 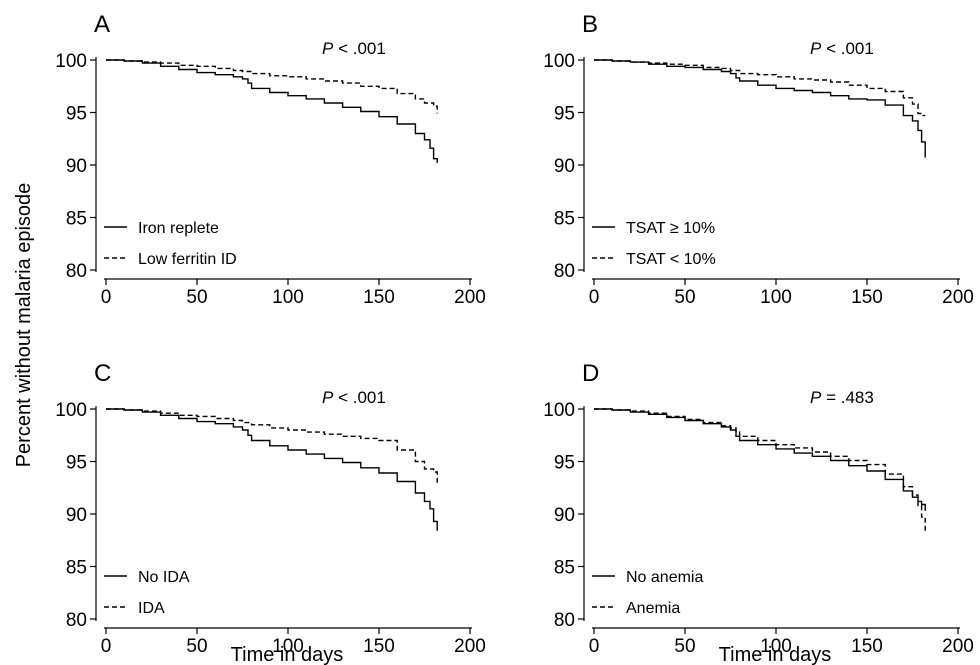 I want to click on panel-letter: B, so click(x=590, y=24).